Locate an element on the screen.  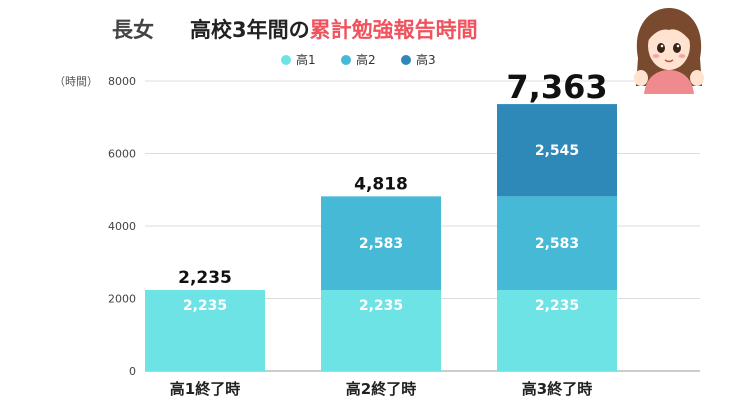
total-value-label: 2,235 is located at coordinates (205, 278).